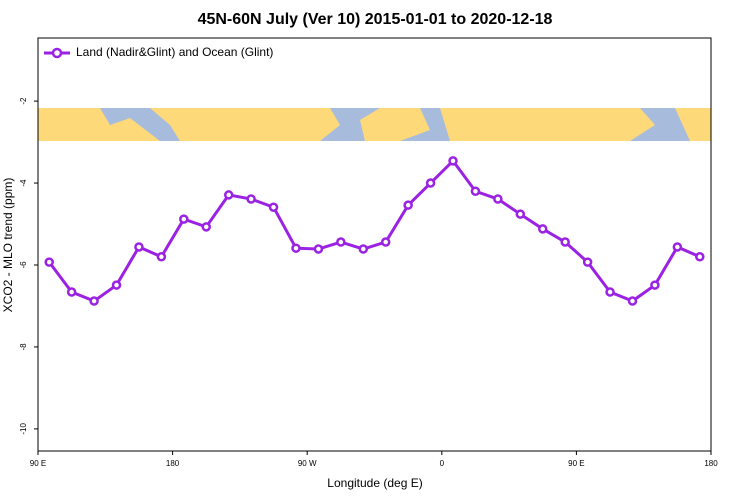 The height and width of the screenshot is (500, 750). I want to click on y-tick-label: -6, so click(23, 265).